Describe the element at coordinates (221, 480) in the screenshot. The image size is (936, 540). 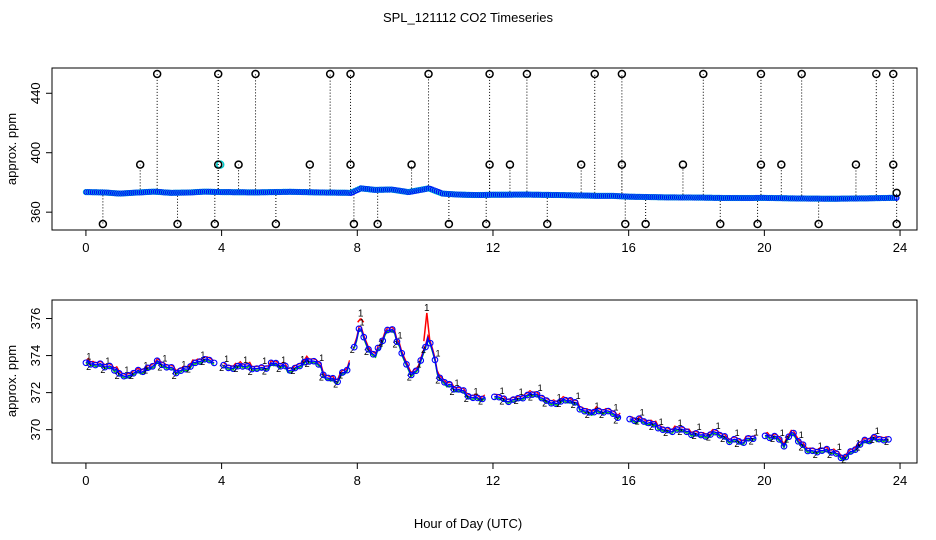
I see `x-tick-label: 4` at that location.